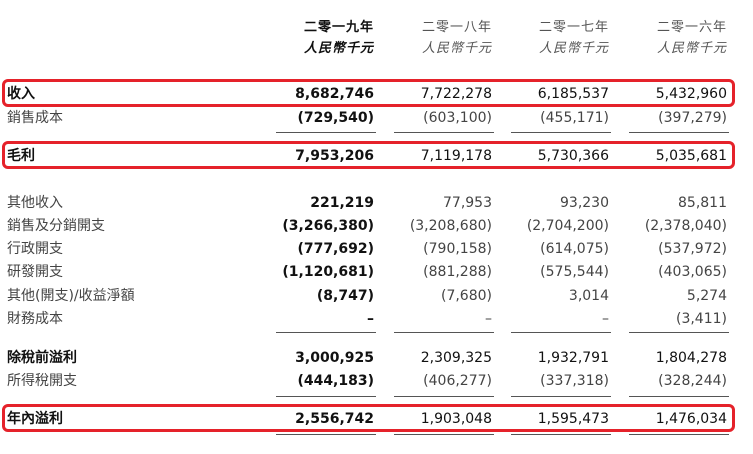 The width and height of the screenshot is (753, 454). I want to click on column-header-2016: 二零一六年 人民幣千元, so click(669, 39).